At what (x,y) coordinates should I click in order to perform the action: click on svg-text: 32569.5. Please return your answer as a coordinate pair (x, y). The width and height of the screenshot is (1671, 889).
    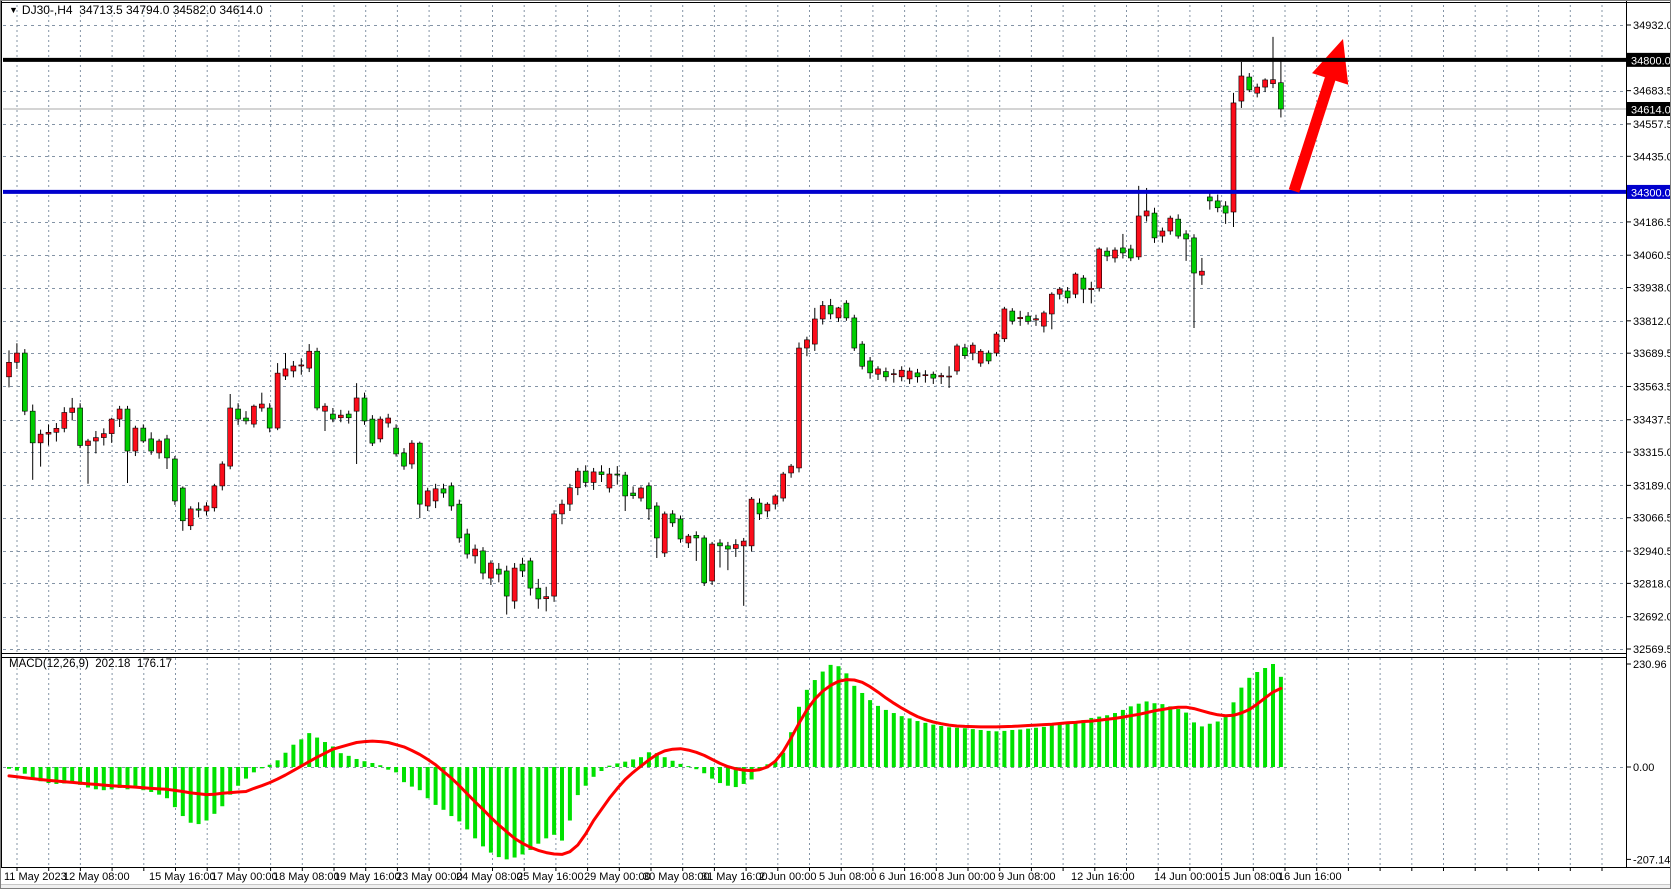
    Looking at the image, I should click on (1652, 650).